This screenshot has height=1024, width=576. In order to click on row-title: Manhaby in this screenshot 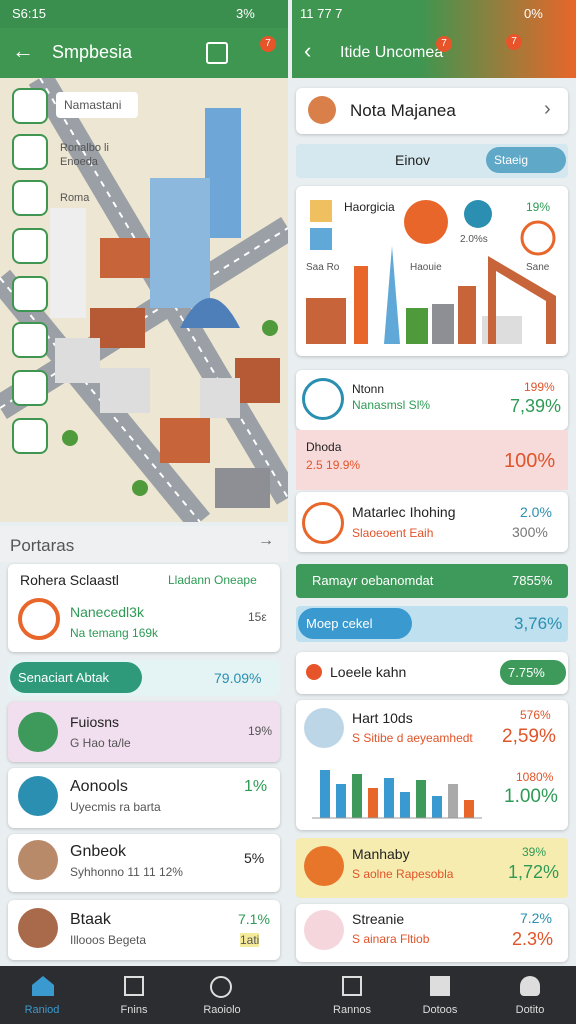, I will do `click(381, 854)`.